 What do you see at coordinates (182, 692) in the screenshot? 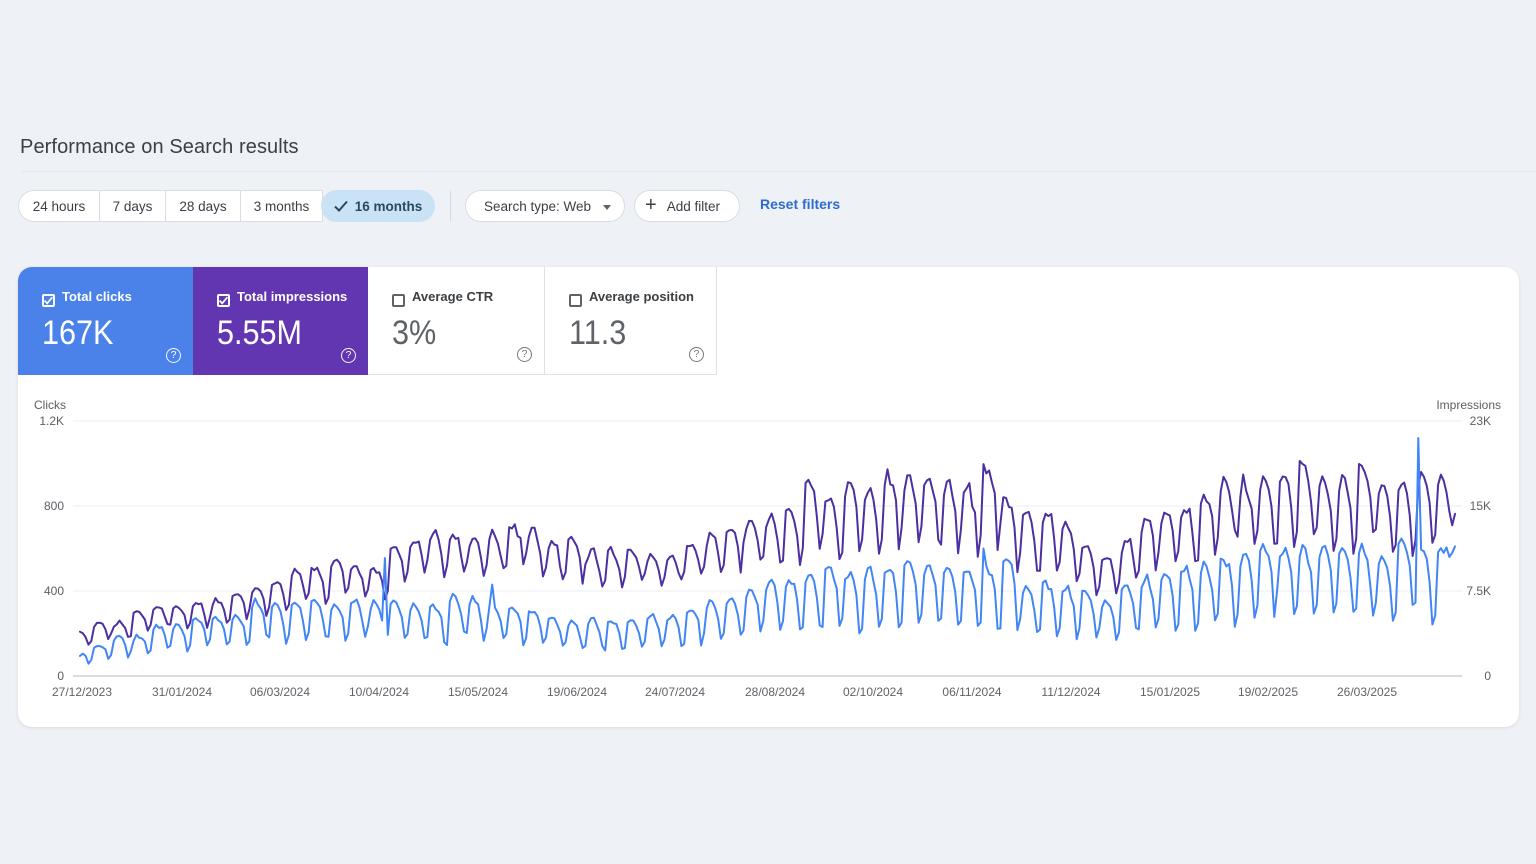
I see `svg-text: 31/01/2024` at bounding box center [182, 692].